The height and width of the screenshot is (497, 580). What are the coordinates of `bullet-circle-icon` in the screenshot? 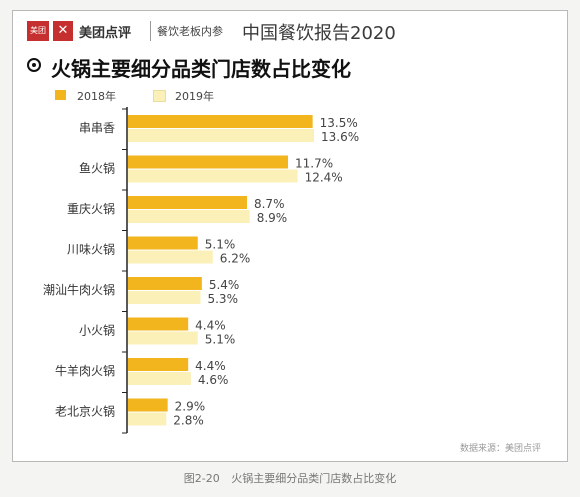 It's located at (34, 65).